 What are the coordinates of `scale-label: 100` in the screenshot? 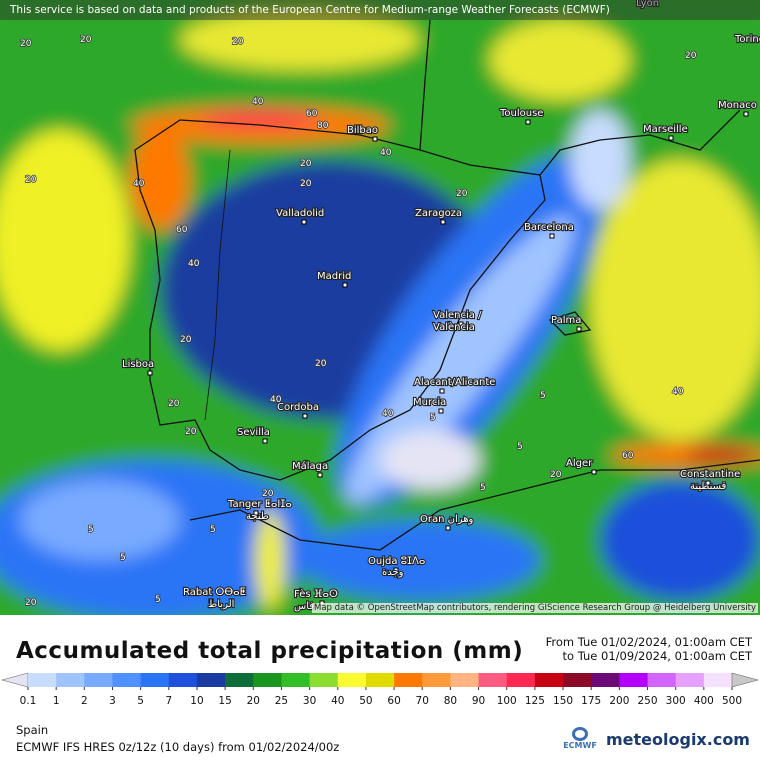 It's located at (507, 701).